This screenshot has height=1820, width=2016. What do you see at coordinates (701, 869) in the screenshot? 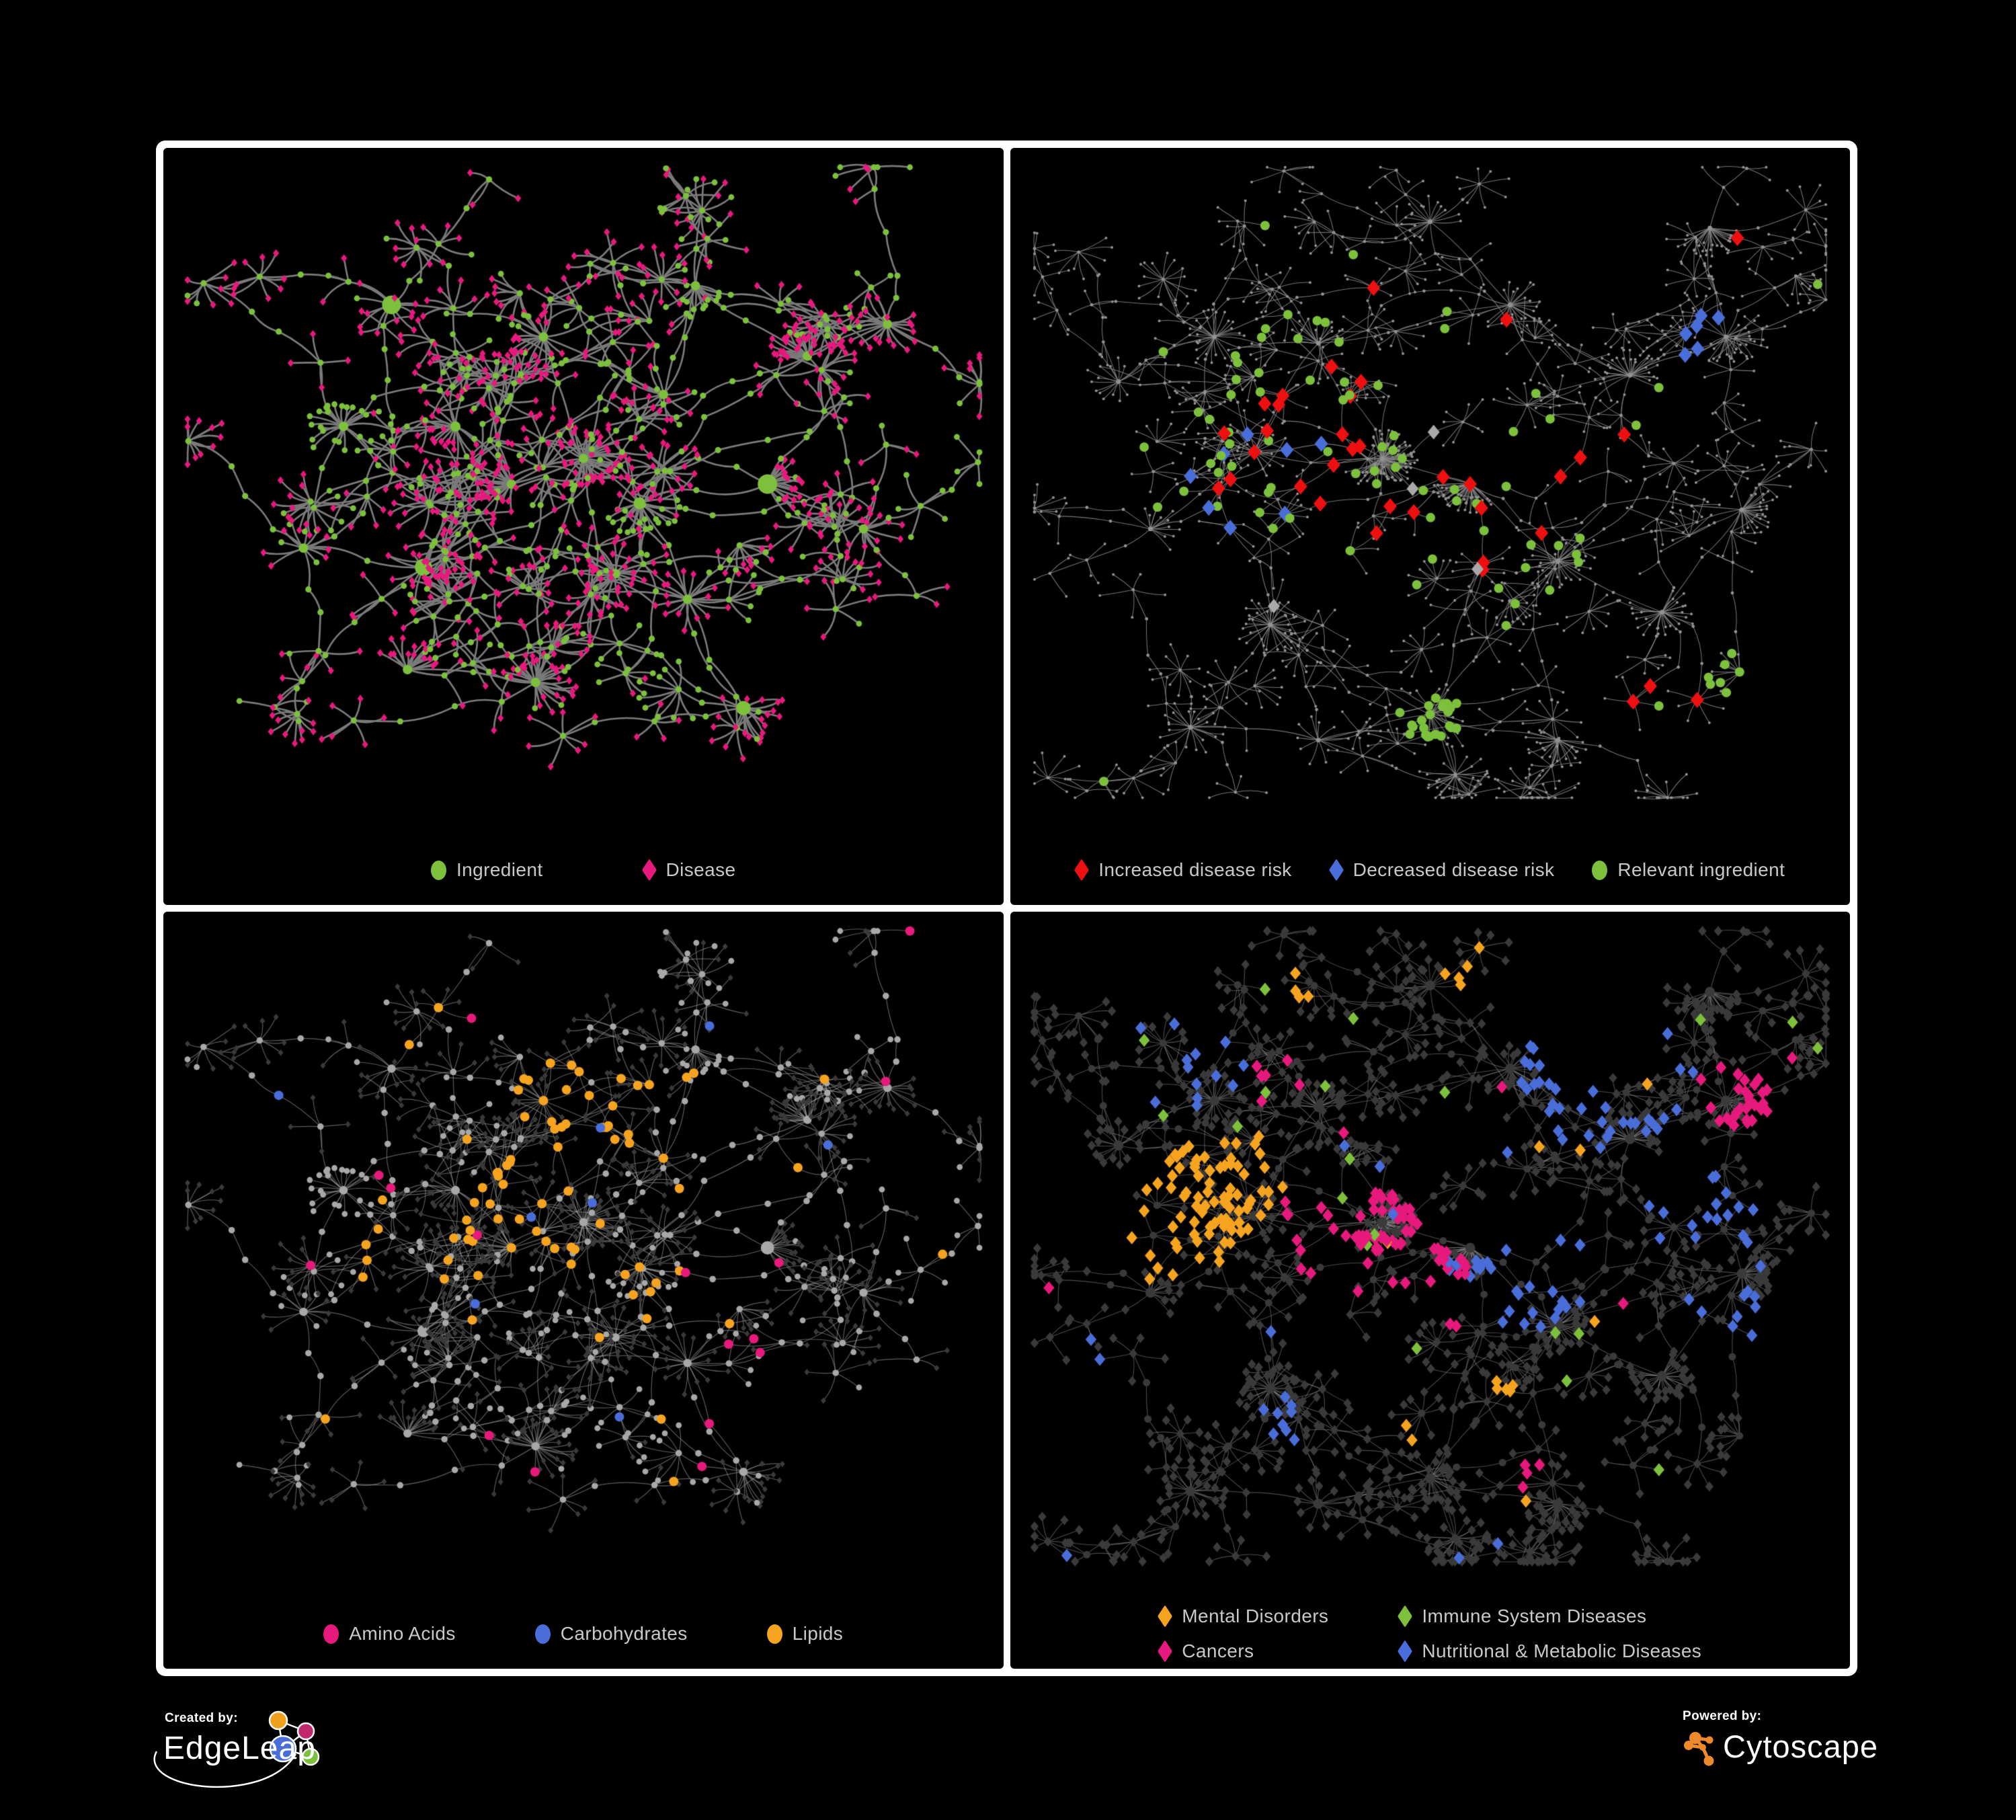
I see `disease-legend-label: Disease` at bounding box center [701, 869].